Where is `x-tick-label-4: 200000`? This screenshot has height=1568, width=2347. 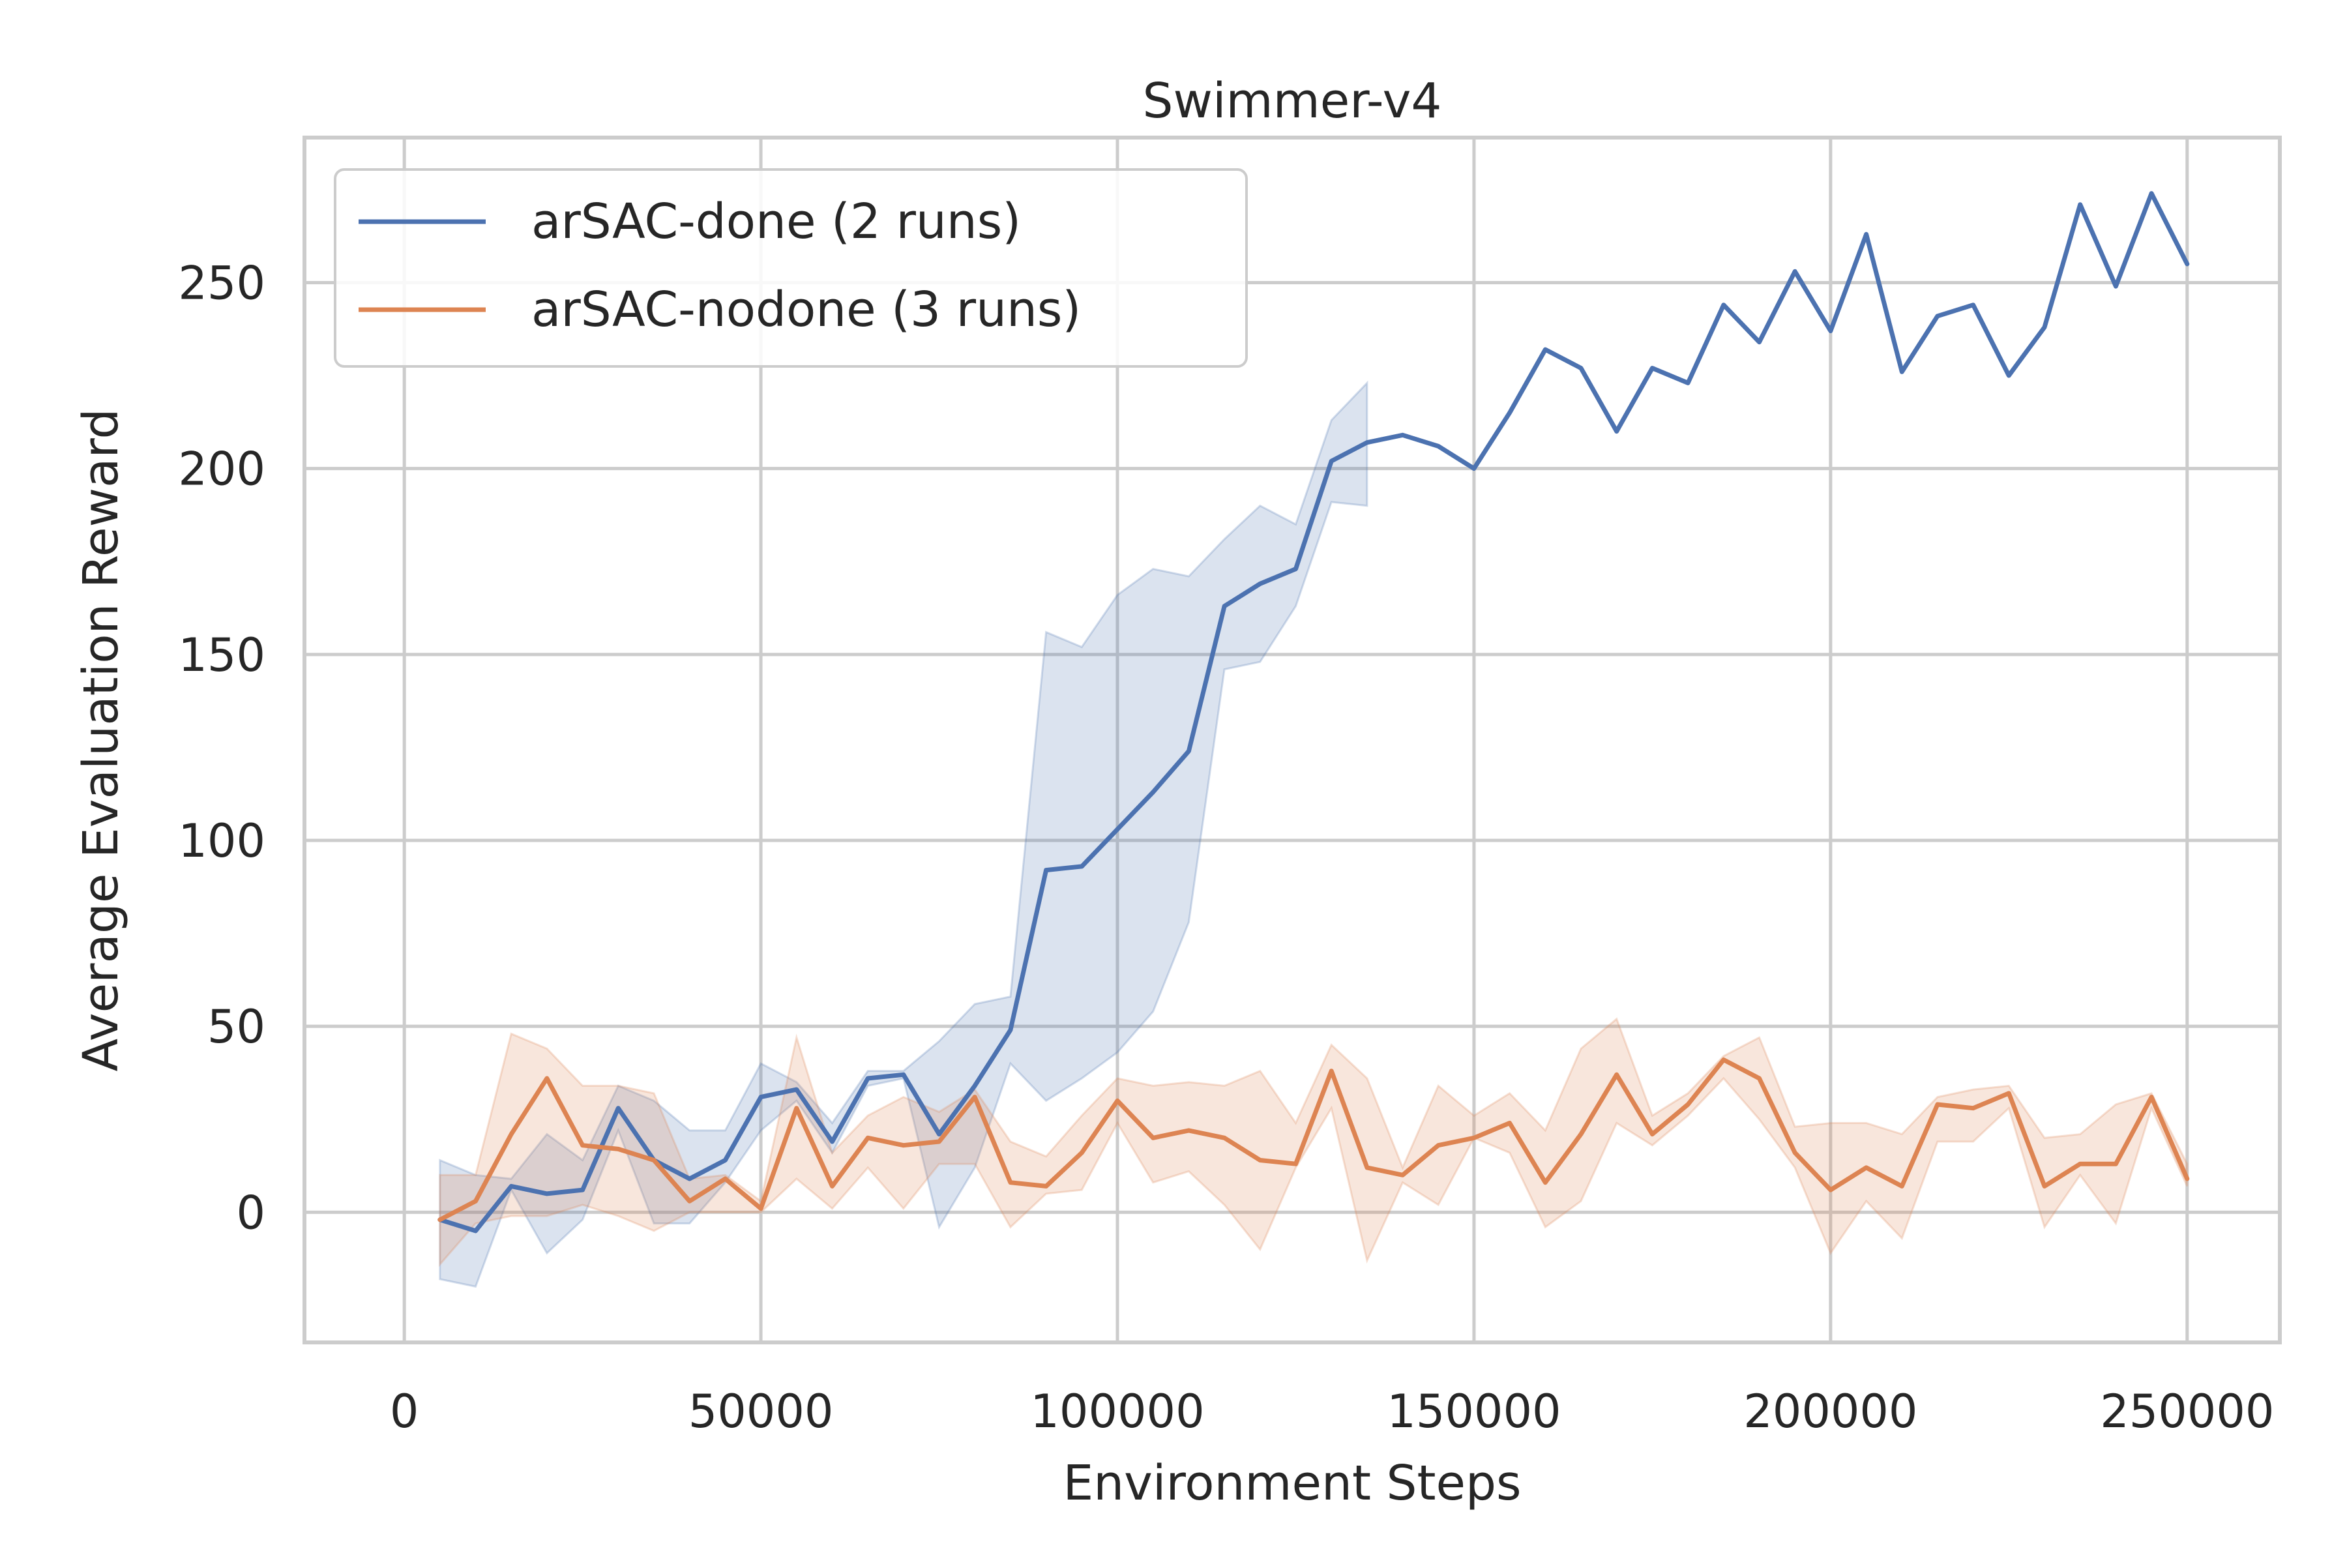 x-tick-label-4: 200000 is located at coordinates (1830, 1411).